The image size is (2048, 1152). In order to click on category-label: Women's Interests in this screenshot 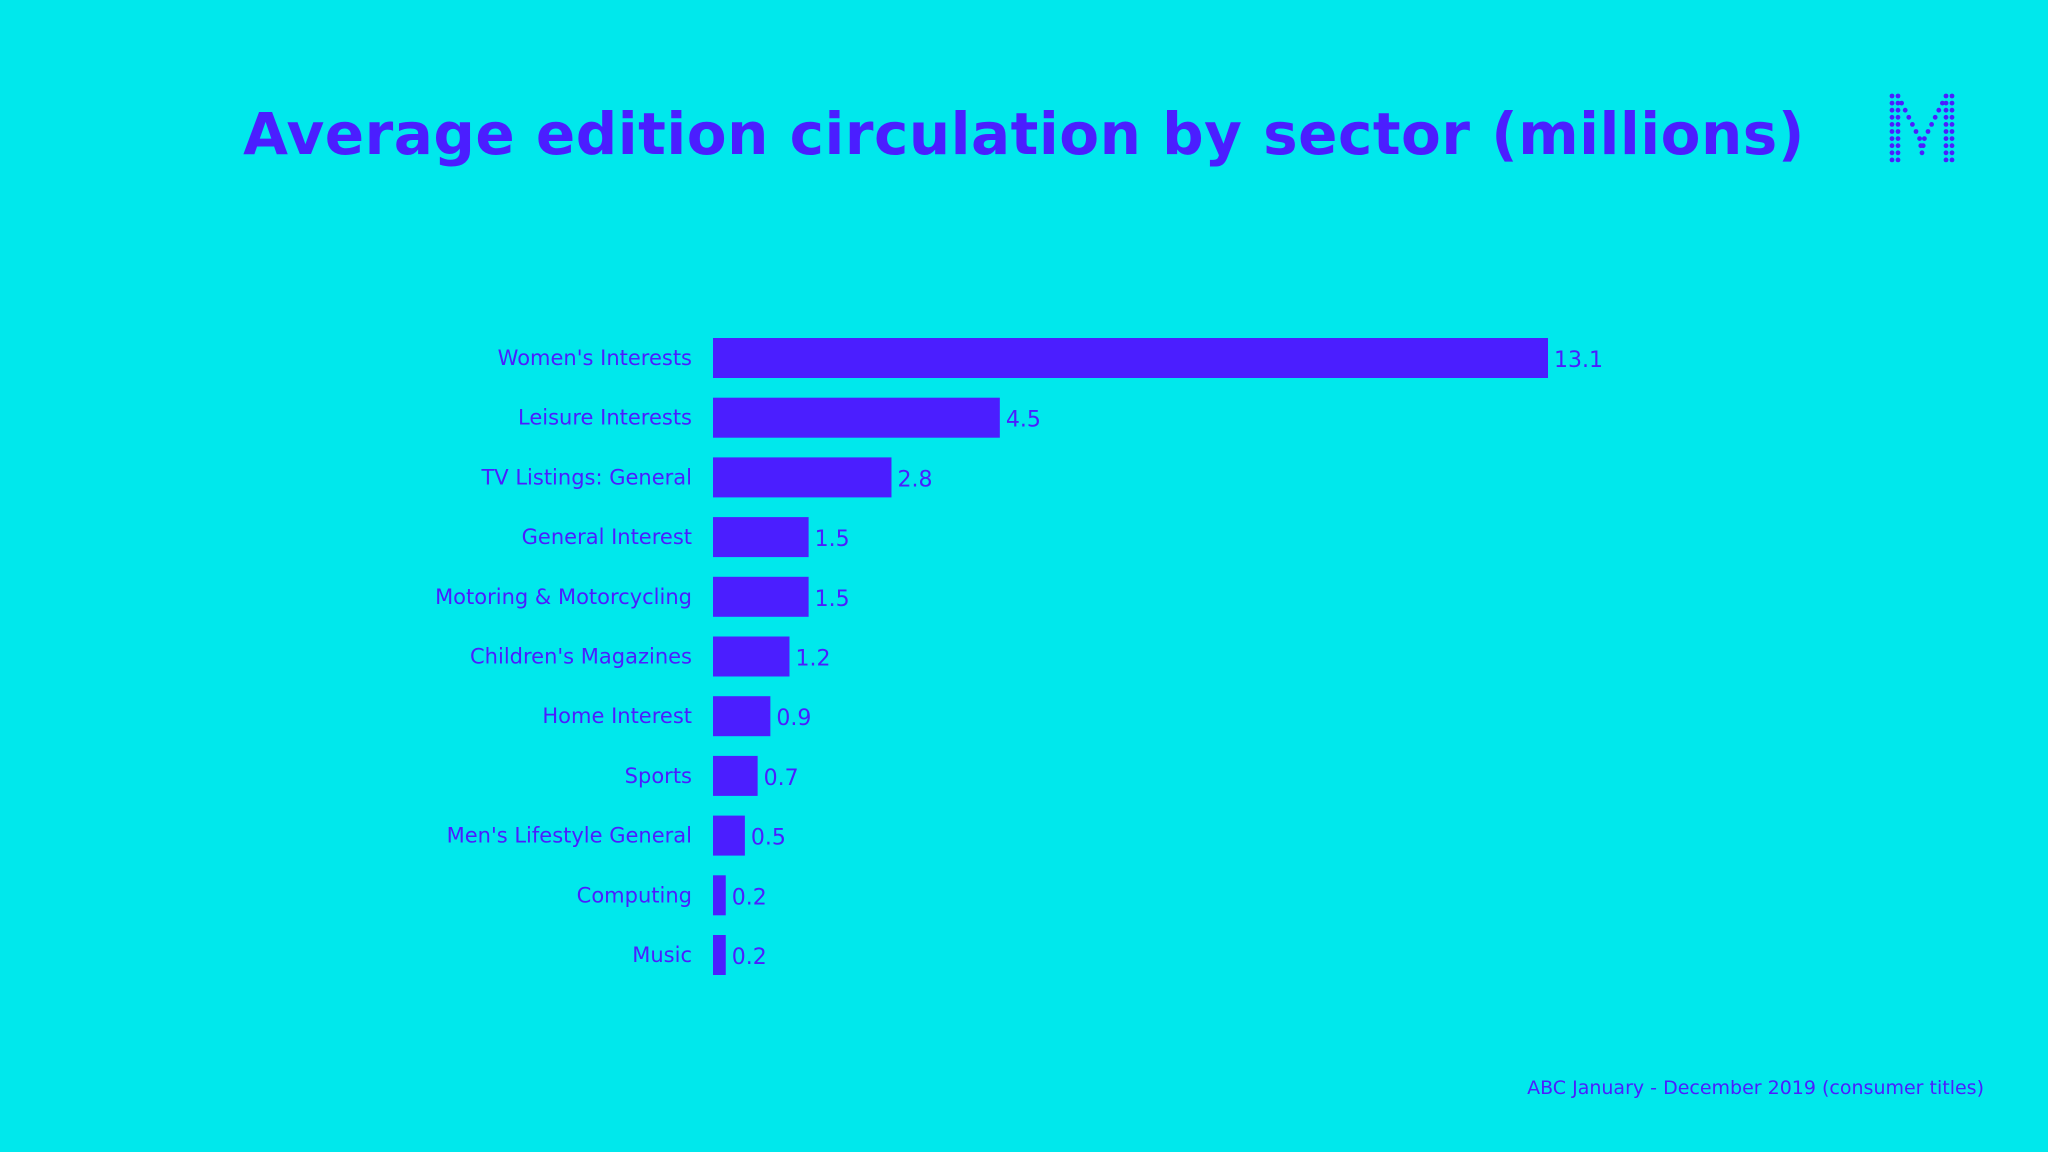, I will do `click(595, 358)`.